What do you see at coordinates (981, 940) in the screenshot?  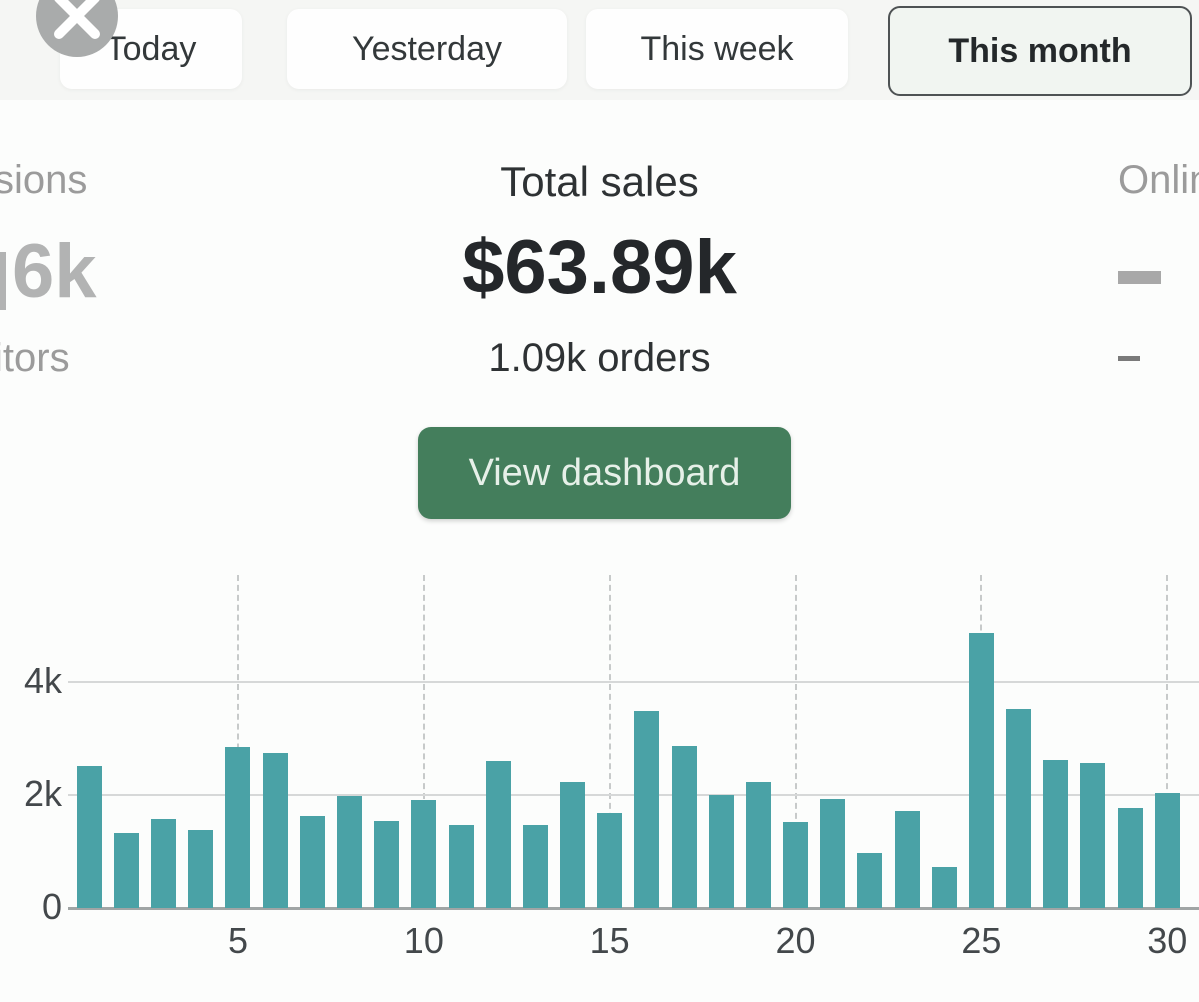 I see `x-axis-tick: 25` at bounding box center [981, 940].